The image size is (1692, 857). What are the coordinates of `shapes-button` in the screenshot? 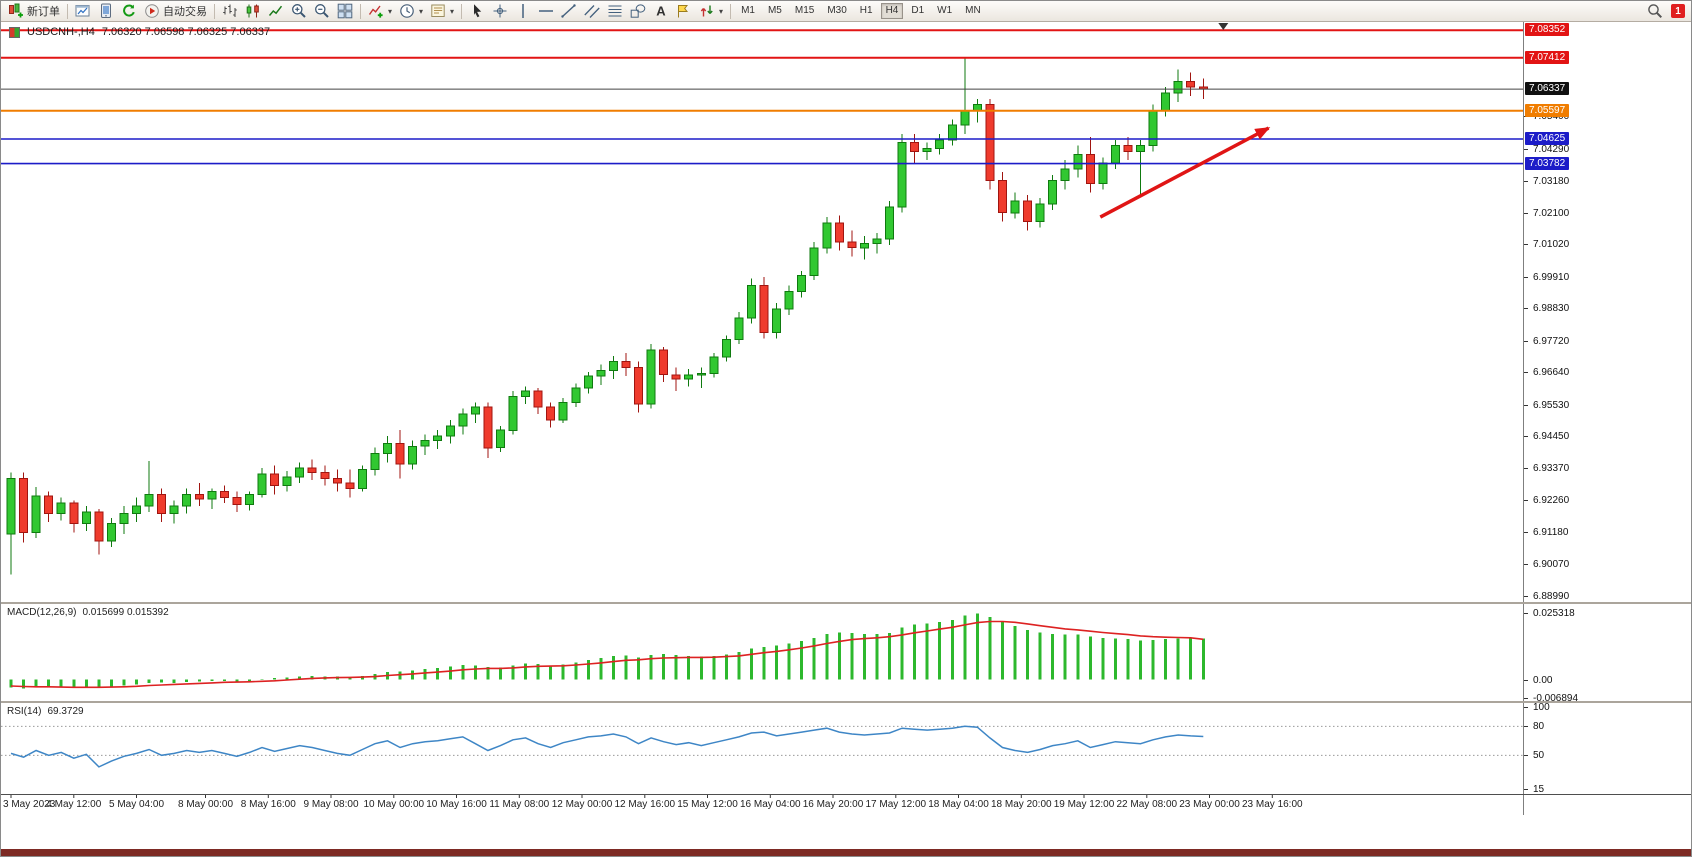 It's located at (638, 11).